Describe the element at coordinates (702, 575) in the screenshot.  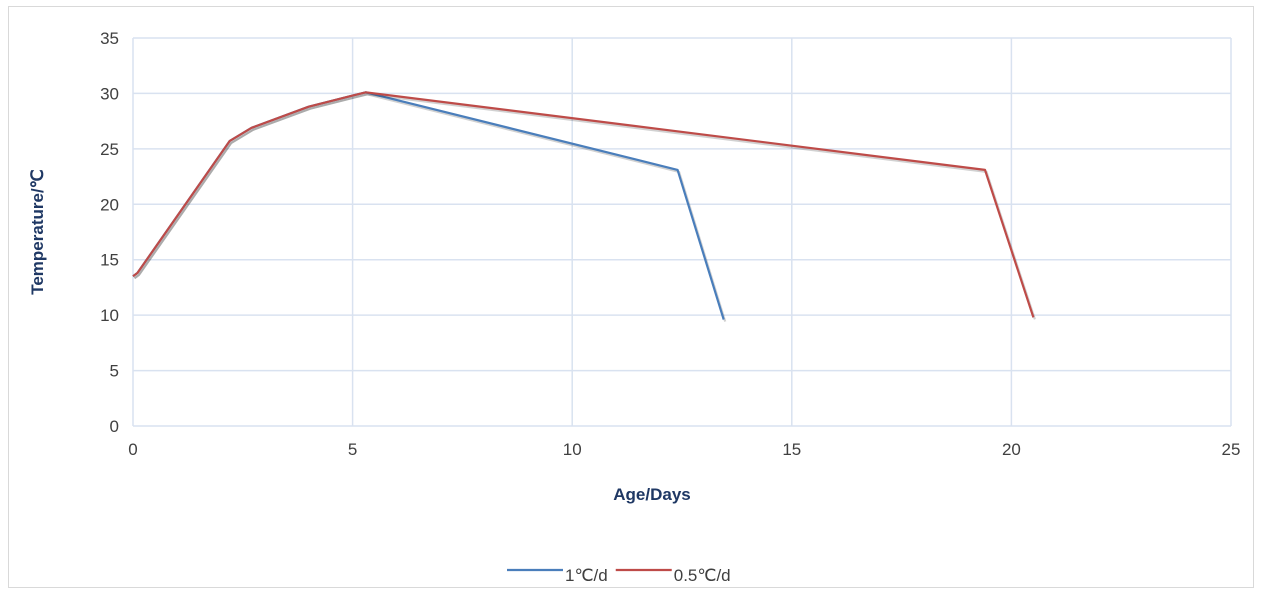
I see `legend-label-2: 0.5℃/d` at that location.